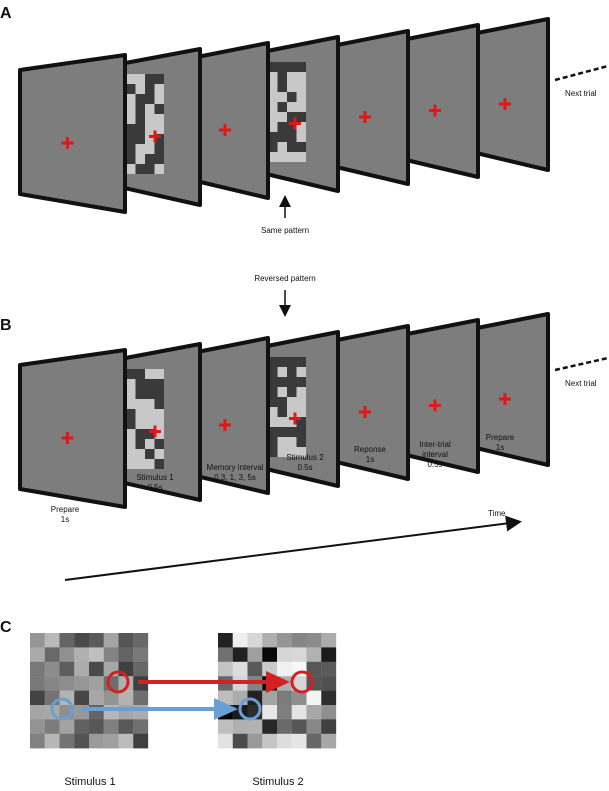 This screenshot has width=609, height=791. I want to click on frame-label: 0.5s, so click(154, 487).